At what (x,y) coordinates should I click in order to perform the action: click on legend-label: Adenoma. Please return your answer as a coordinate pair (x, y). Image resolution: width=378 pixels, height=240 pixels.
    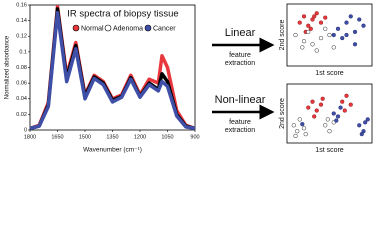
    Looking at the image, I should click on (128, 28).